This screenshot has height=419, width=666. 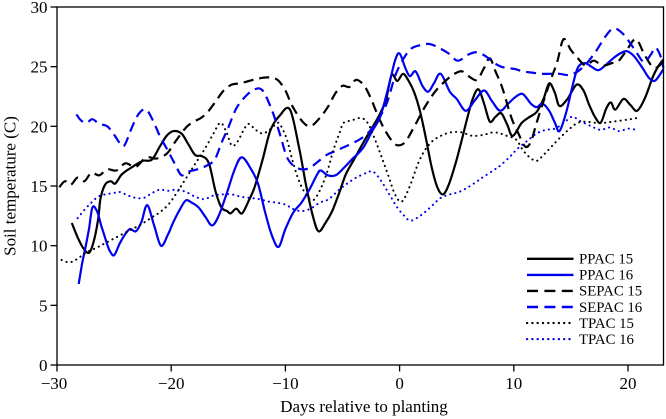 I want to click on svg-text: PPAC 16, so click(x=606, y=276).